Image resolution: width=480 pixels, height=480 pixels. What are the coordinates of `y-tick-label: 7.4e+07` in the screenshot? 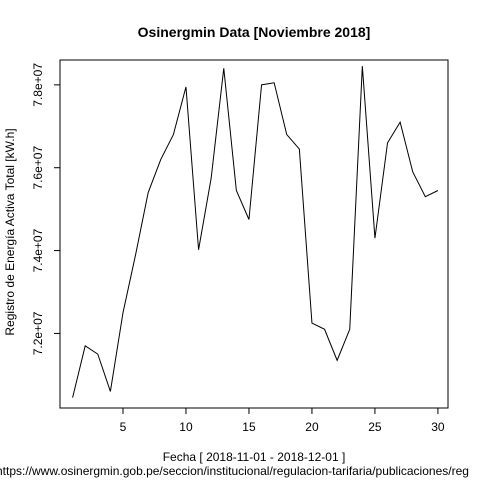 It's located at (38, 250).